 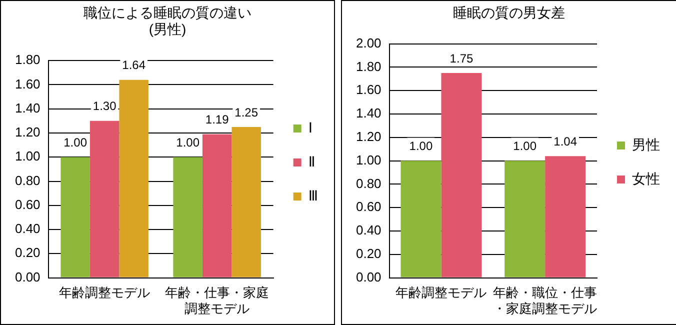 I want to click on legend-label: Ⅲ, so click(x=313, y=195).